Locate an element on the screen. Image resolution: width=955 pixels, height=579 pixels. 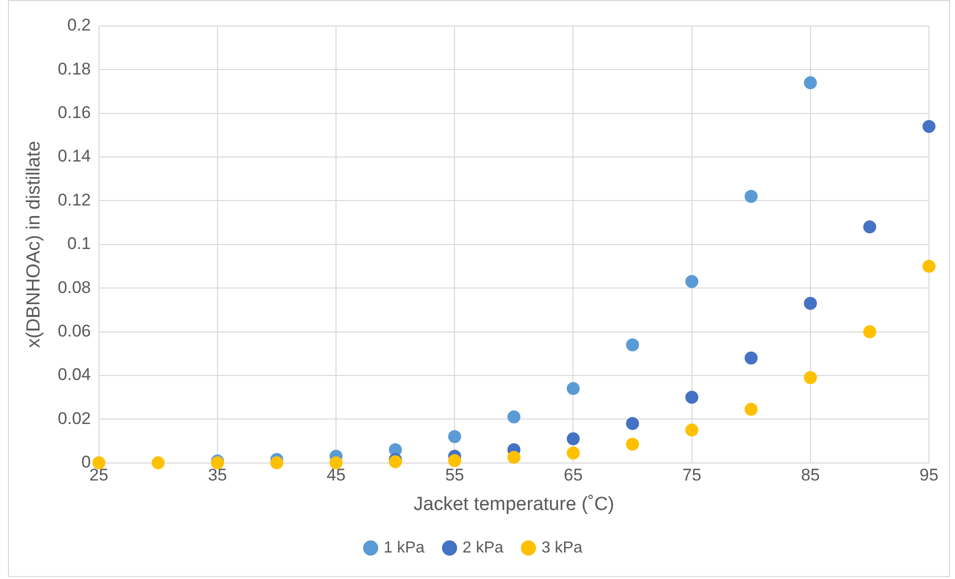
y-tick-label: 0.16 is located at coordinates (74, 112).